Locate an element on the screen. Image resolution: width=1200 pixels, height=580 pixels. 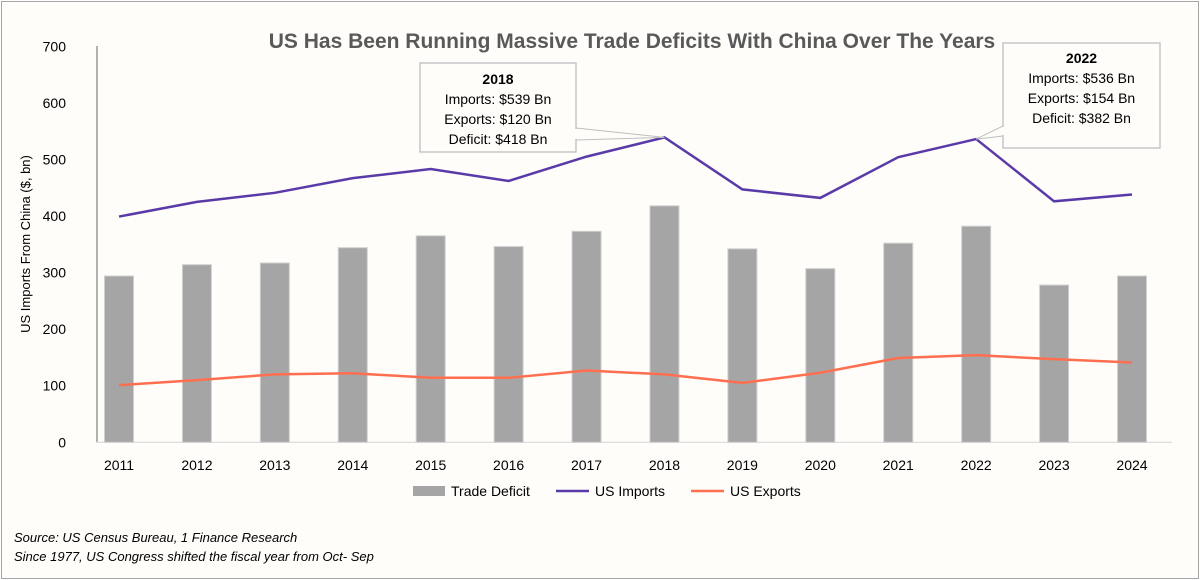
legend-label-us-imports: US Imports is located at coordinates (630, 491).